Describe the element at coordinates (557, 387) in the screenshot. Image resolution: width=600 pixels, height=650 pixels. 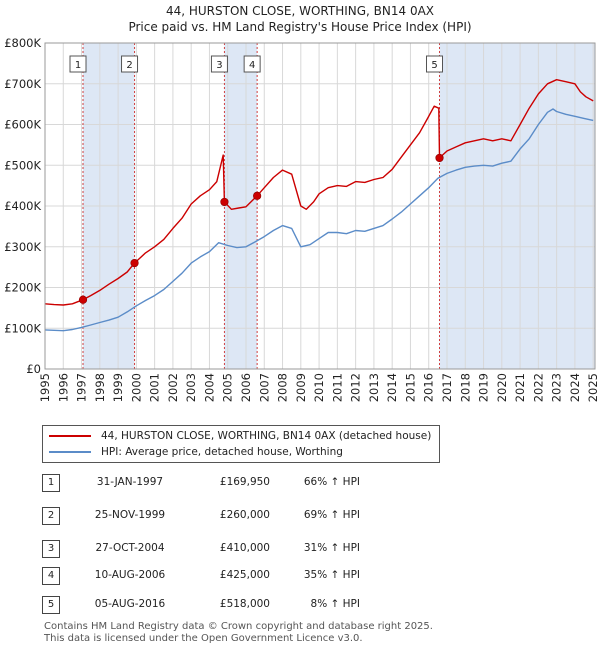
I see `x-tick-label: 2023` at that location.